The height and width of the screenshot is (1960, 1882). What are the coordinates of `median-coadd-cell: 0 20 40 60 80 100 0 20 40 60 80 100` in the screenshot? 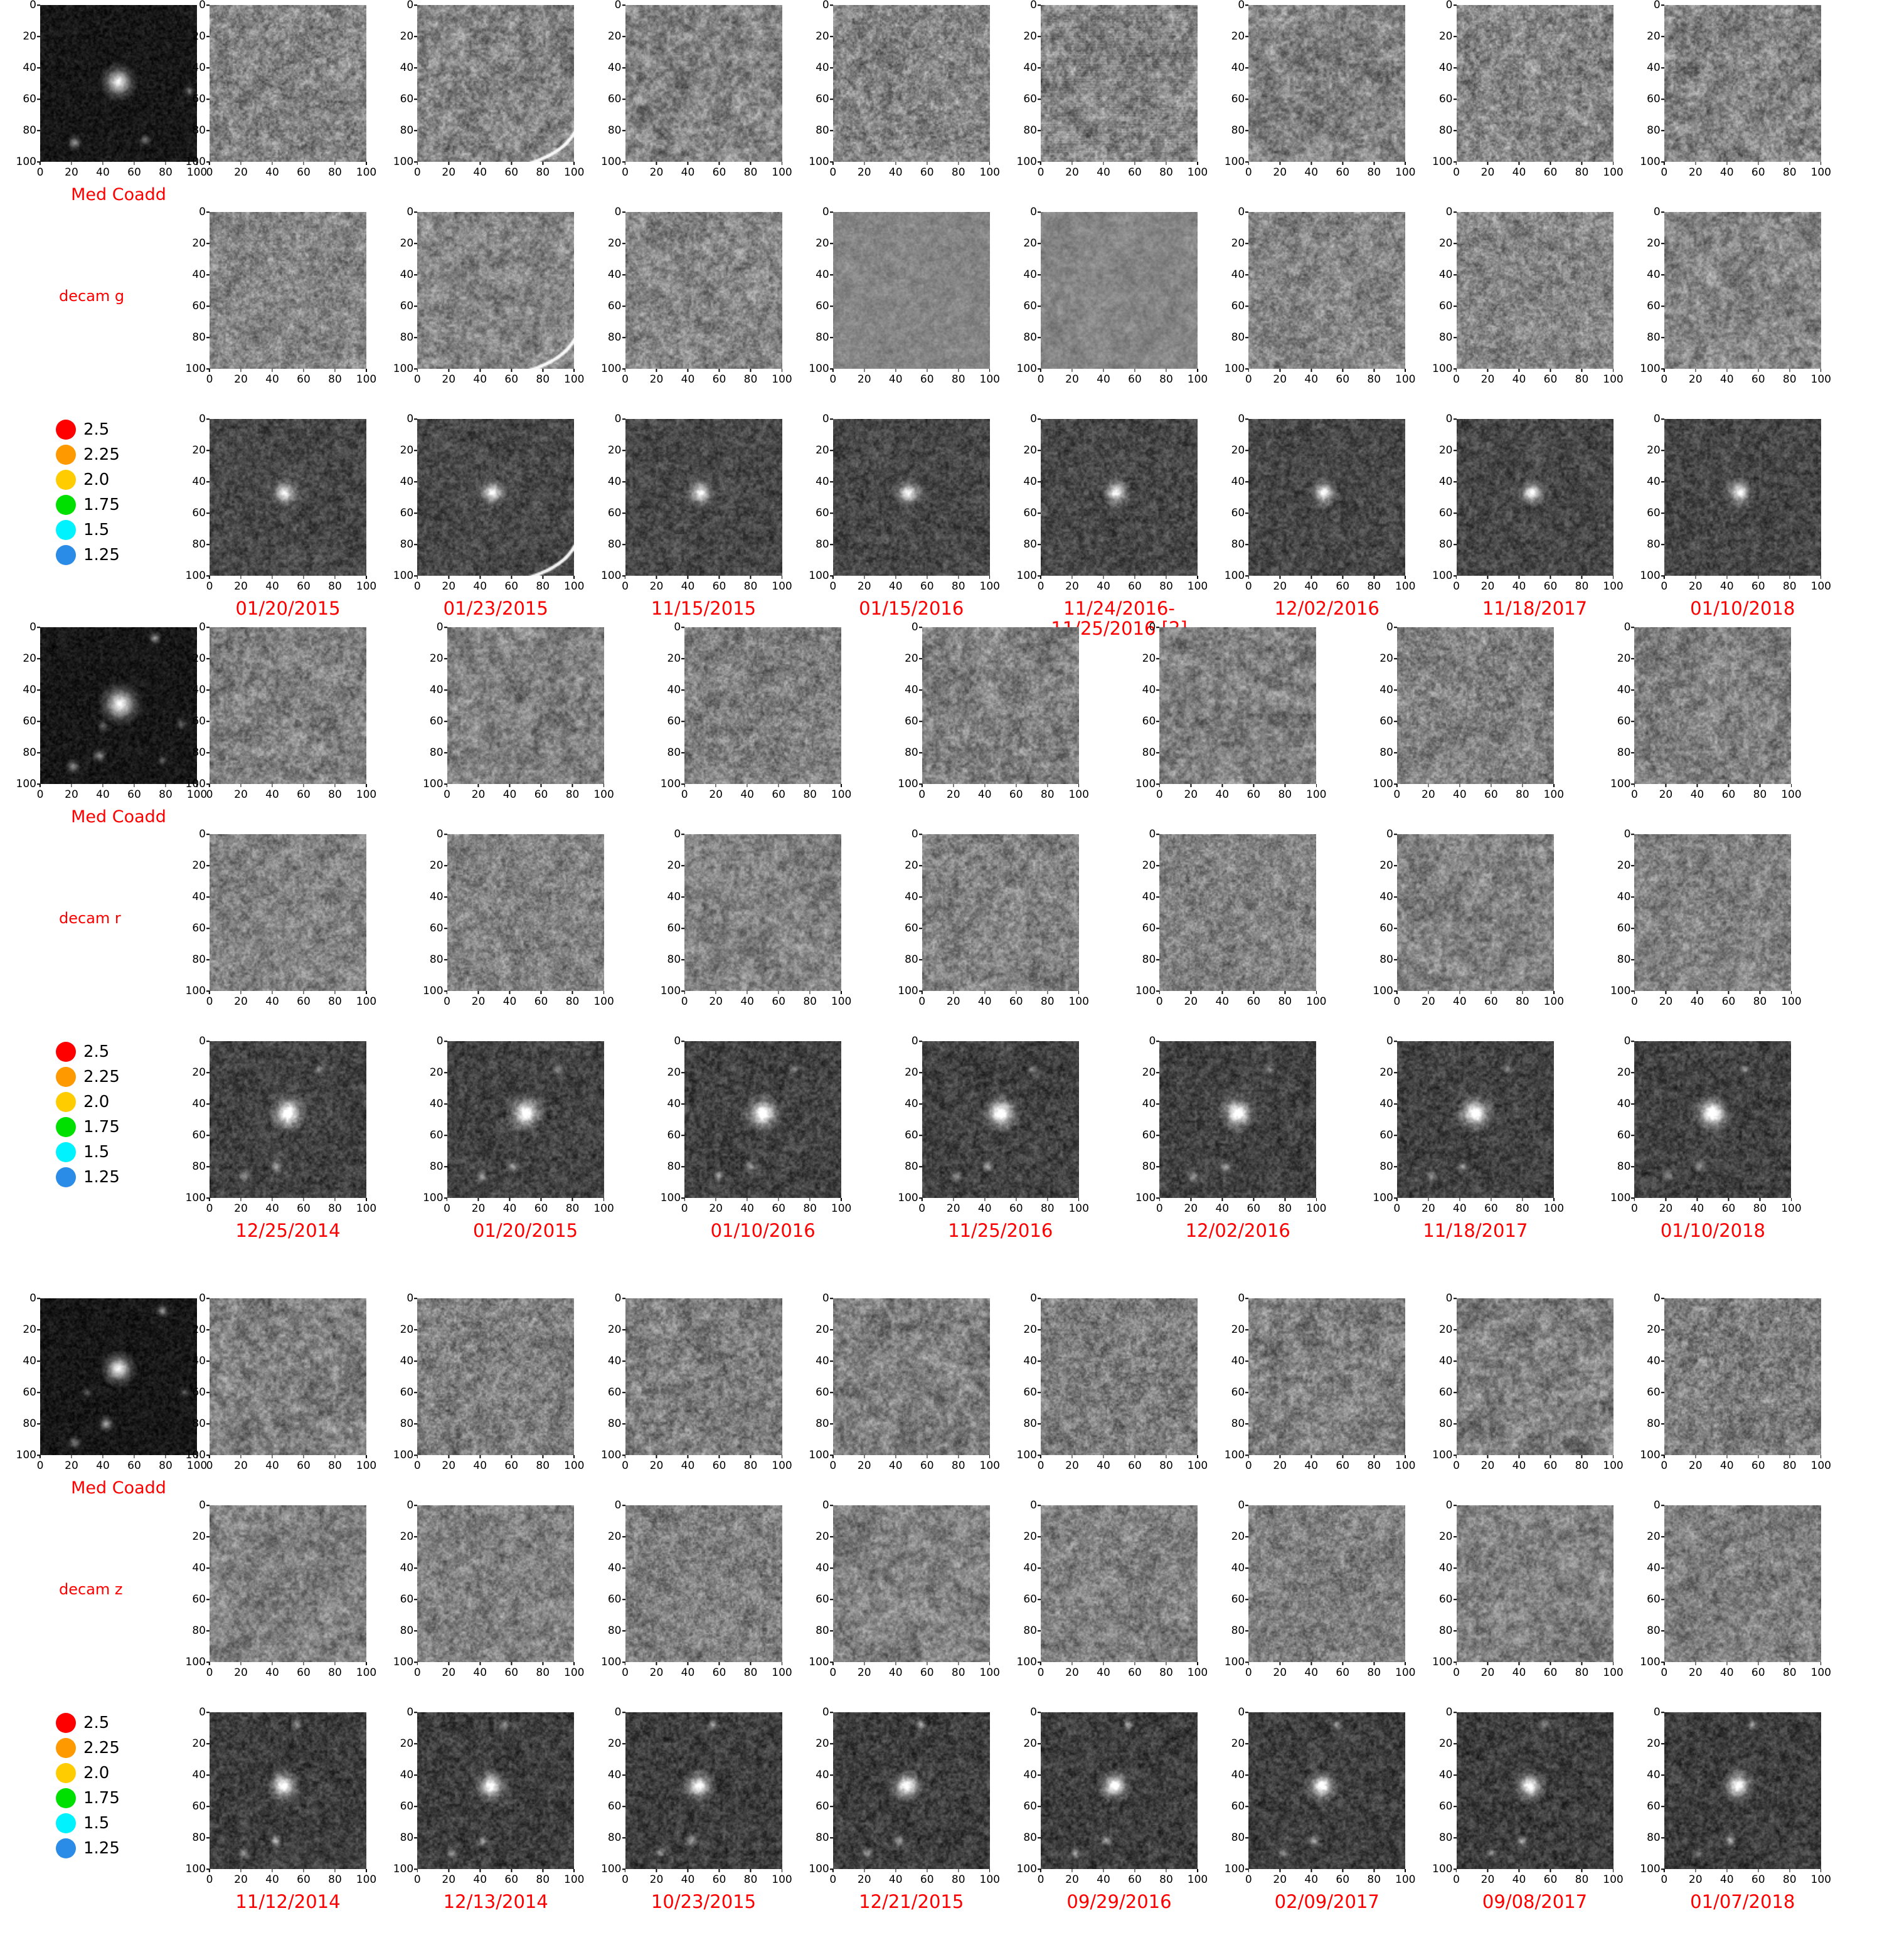 It's located at (111, 1384).